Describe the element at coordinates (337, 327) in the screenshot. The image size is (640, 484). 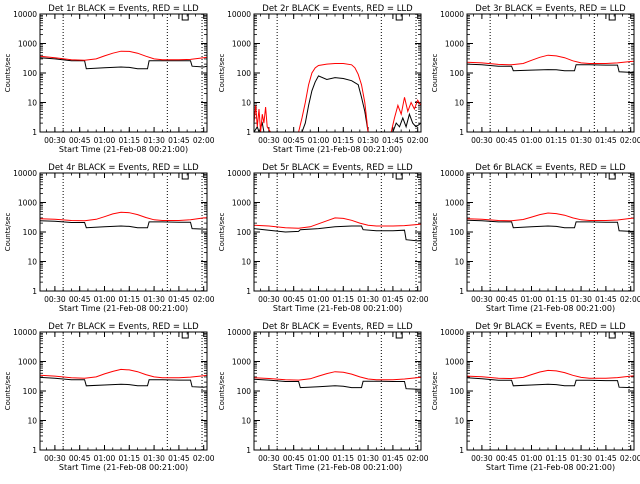
I see `chart-title: Det 8r BLACK = Events, RED = LLD` at that location.